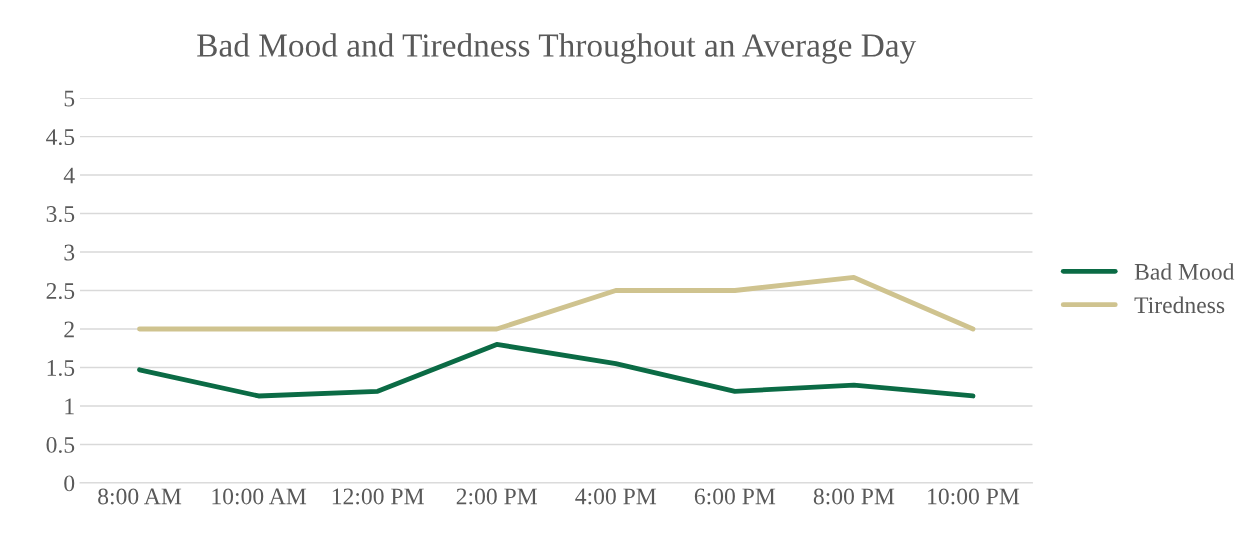 Image resolution: width=1250 pixels, height=542 pixels. I want to click on x-tick-label: 6:00 PM, so click(735, 496).